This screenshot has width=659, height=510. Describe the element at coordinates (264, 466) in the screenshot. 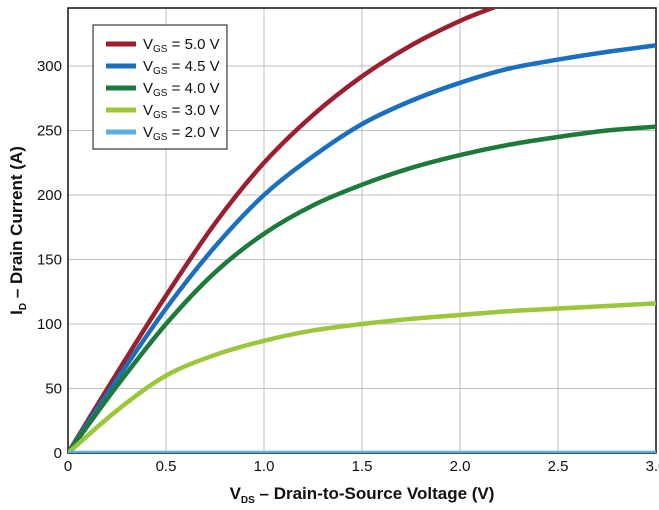

I see `x-tick-label: 1.0` at that location.